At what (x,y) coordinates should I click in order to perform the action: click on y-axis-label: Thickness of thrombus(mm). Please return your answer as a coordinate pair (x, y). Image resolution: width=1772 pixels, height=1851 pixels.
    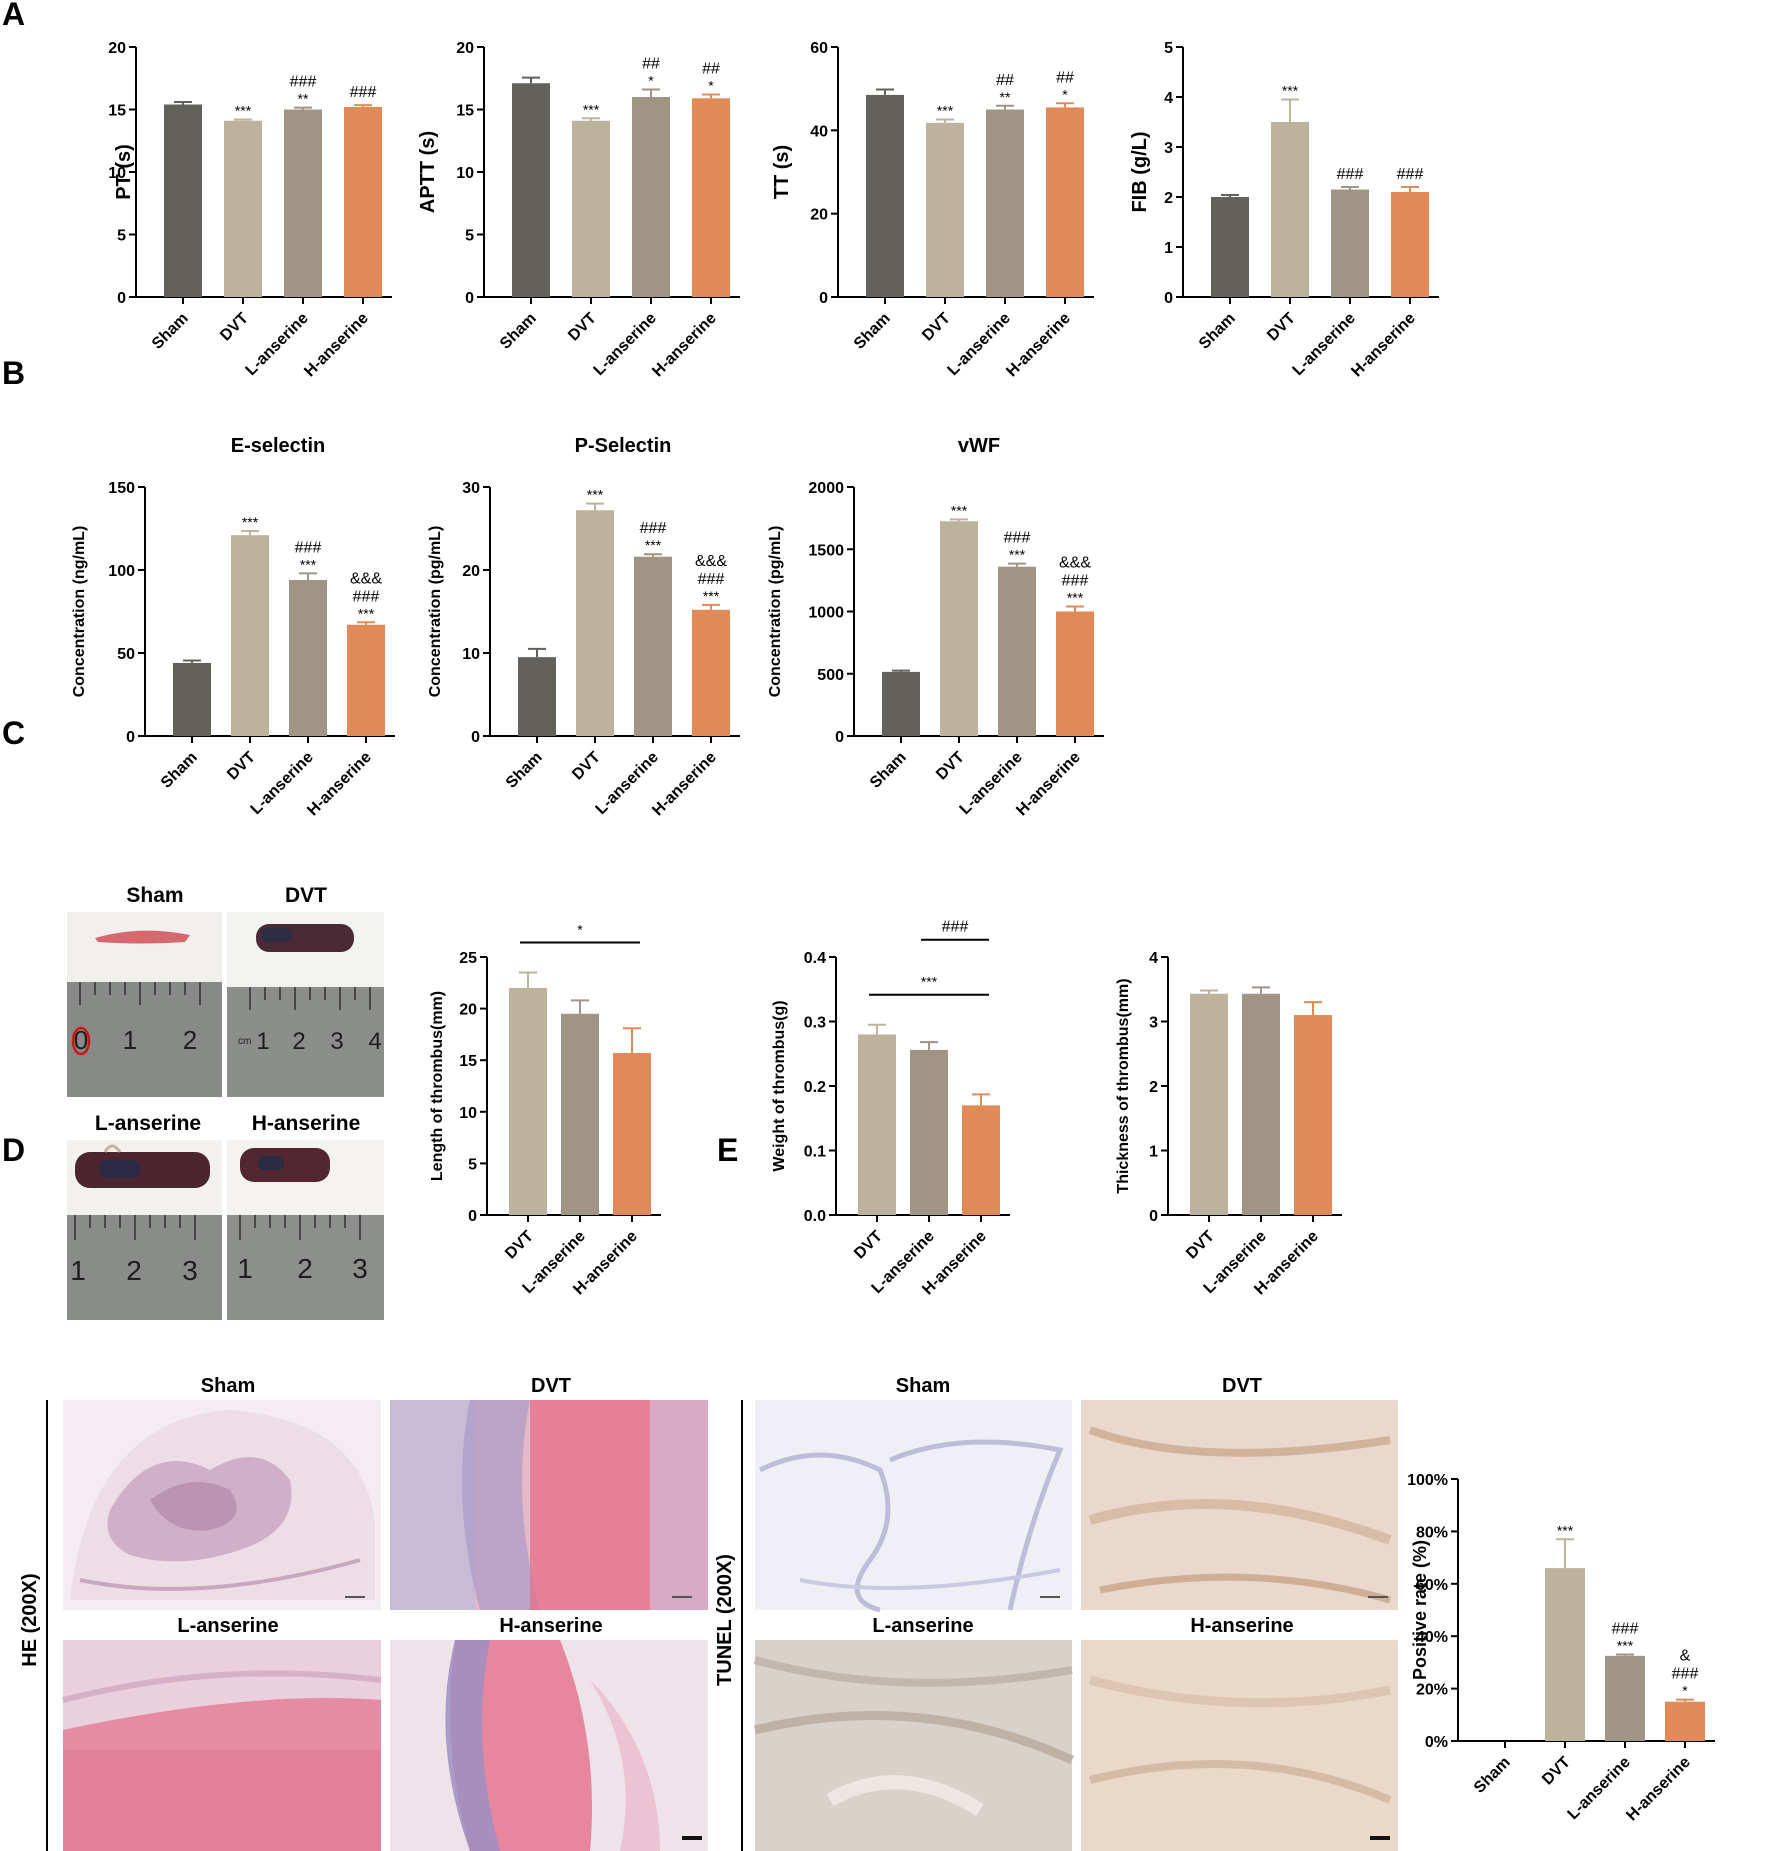
    Looking at the image, I should click on (1123, 1085).